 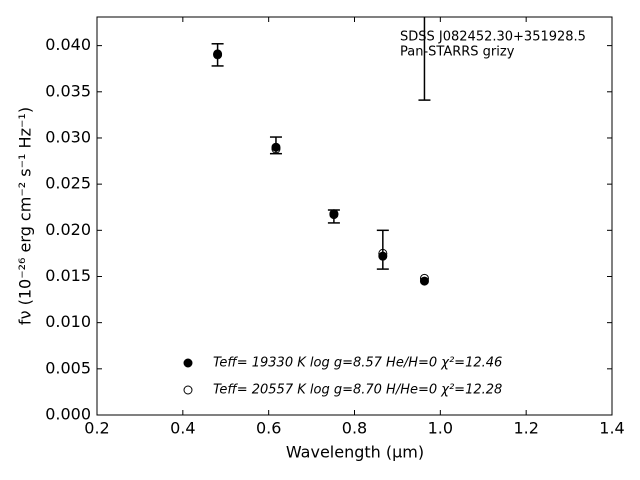 What do you see at coordinates (68, 229) in the screenshot?
I see `y-tick-label: 0.020` at bounding box center [68, 229].